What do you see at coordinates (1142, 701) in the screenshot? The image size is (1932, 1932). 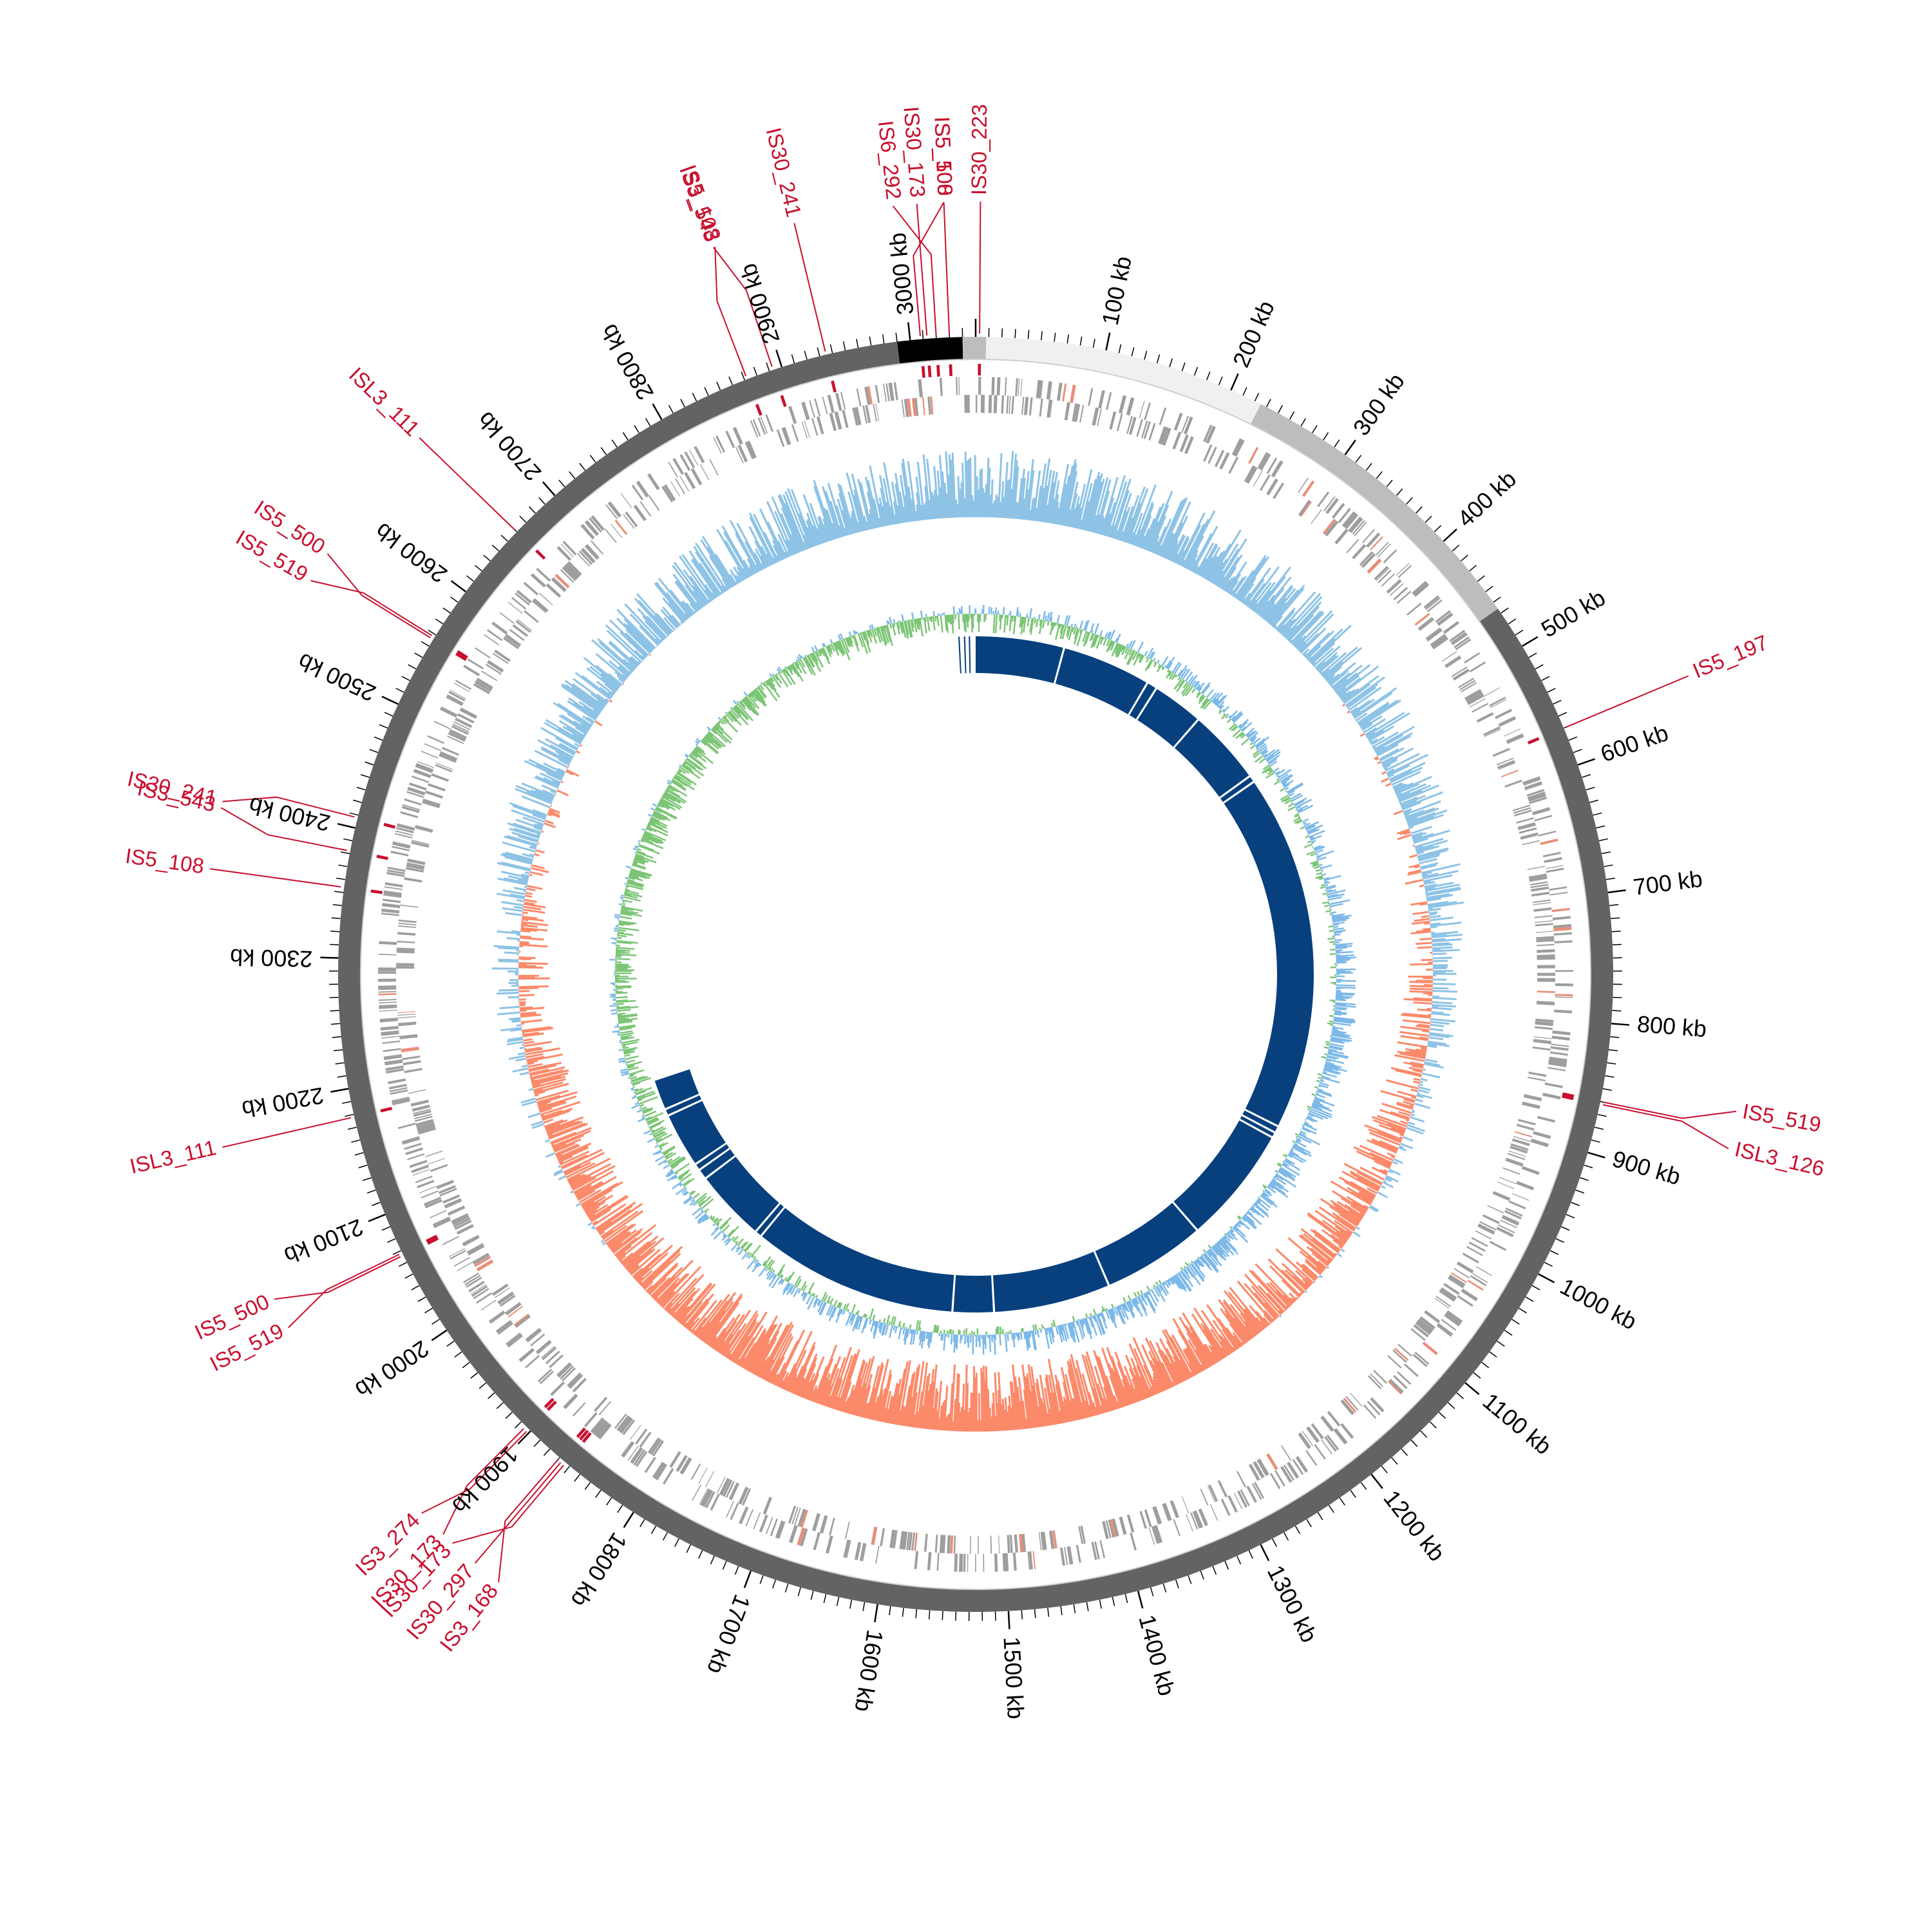 I see `blast-hit-block` at bounding box center [1142, 701].